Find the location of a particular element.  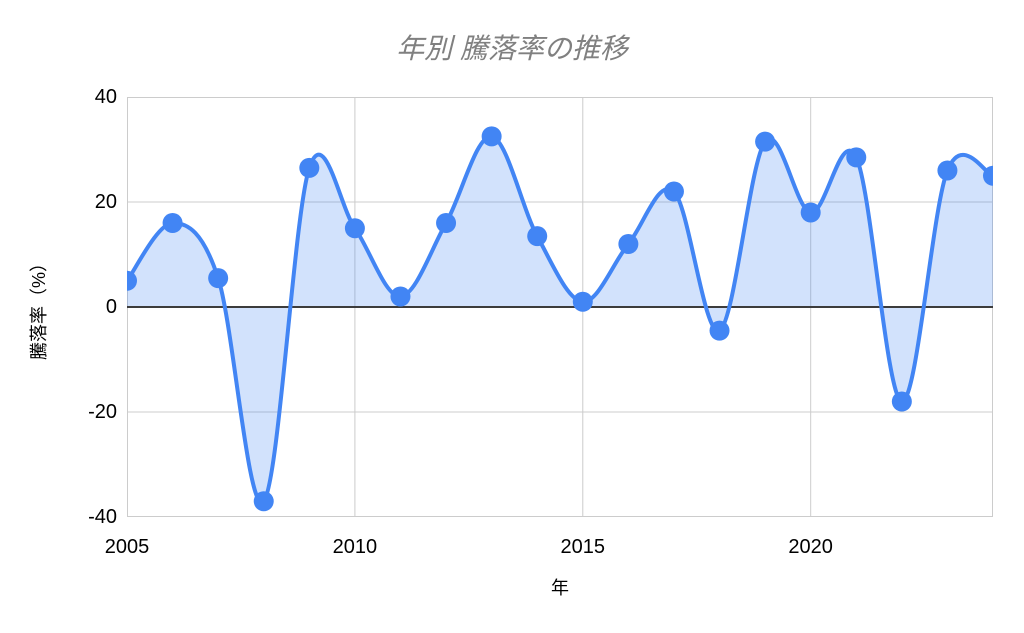

y-tick-label: 20 is located at coordinates (105, 202).